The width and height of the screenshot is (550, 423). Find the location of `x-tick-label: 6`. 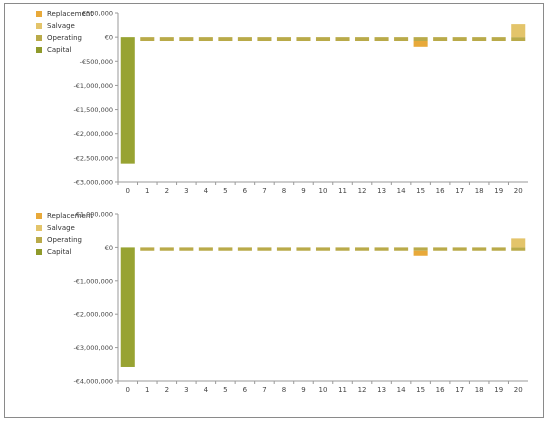

x-tick-label: 6 is located at coordinates (245, 191).